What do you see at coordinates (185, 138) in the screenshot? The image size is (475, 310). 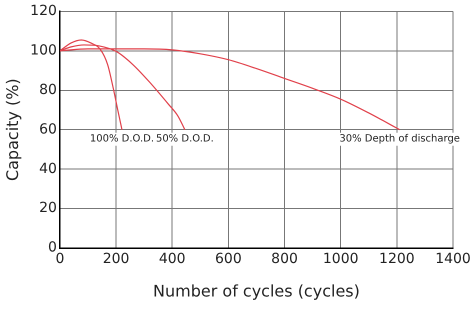 I see `annotation: 50% D.O.D.` at bounding box center [185, 138].